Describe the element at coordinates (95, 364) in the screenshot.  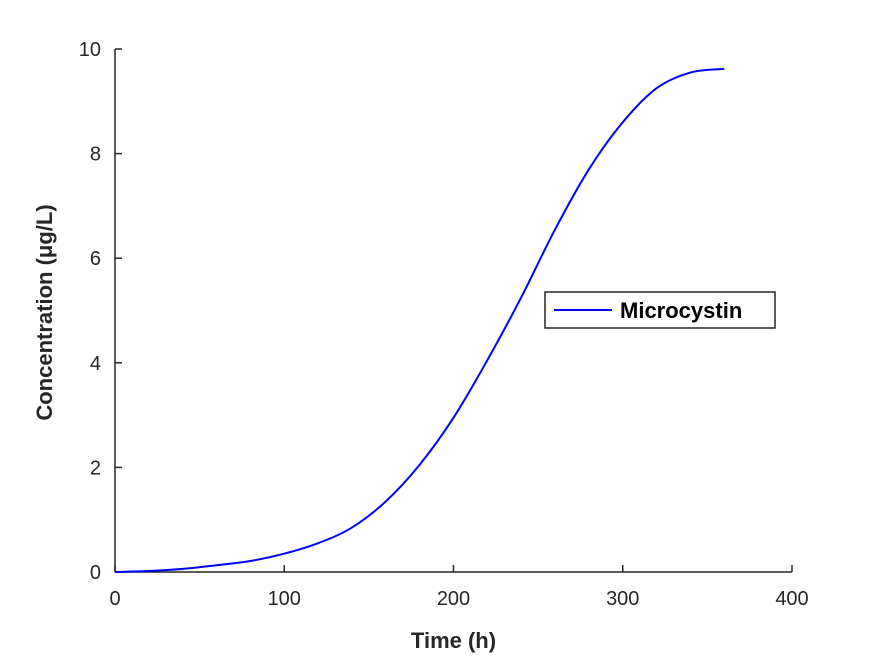
I see `y-tick-label: 4` at that location.